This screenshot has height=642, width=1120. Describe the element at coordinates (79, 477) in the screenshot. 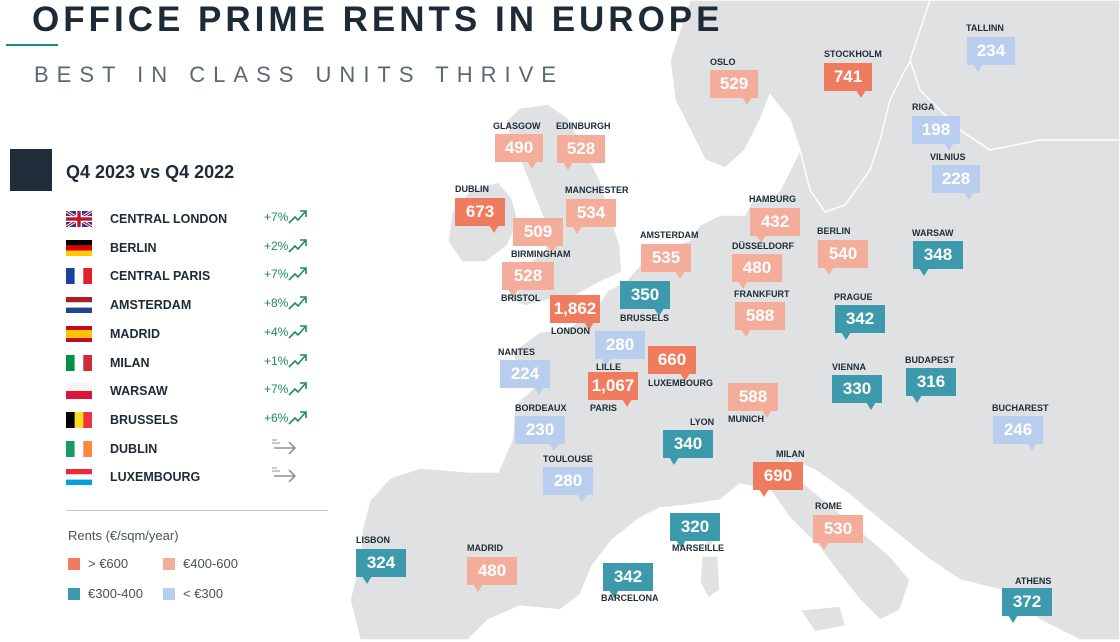

I see `lu-flag-icon` at that location.